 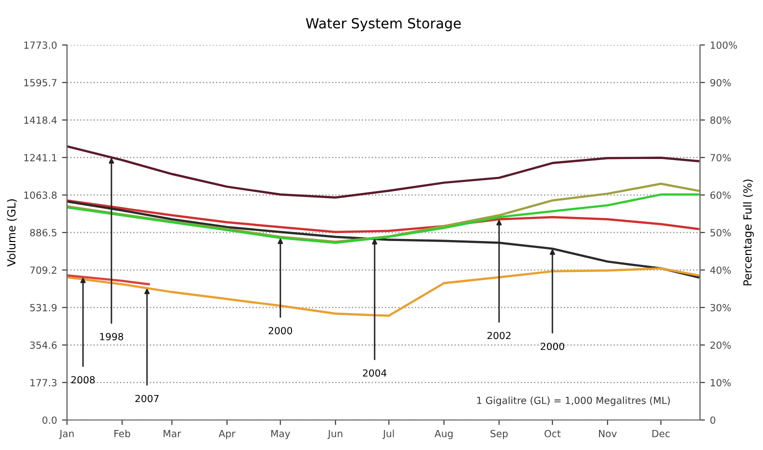 What do you see at coordinates (43, 345) in the screenshot?
I see `y-tick-label: 354.6` at bounding box center [43, 345].